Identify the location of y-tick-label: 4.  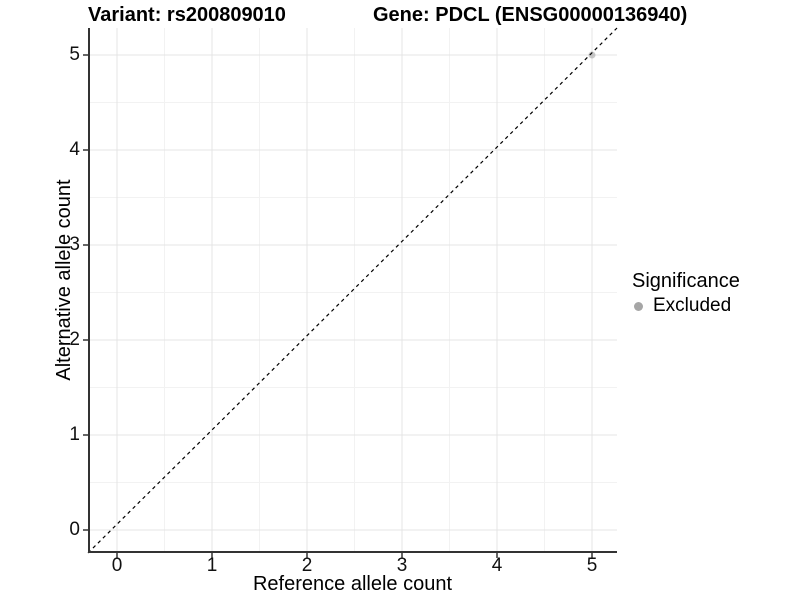
(74, 149).